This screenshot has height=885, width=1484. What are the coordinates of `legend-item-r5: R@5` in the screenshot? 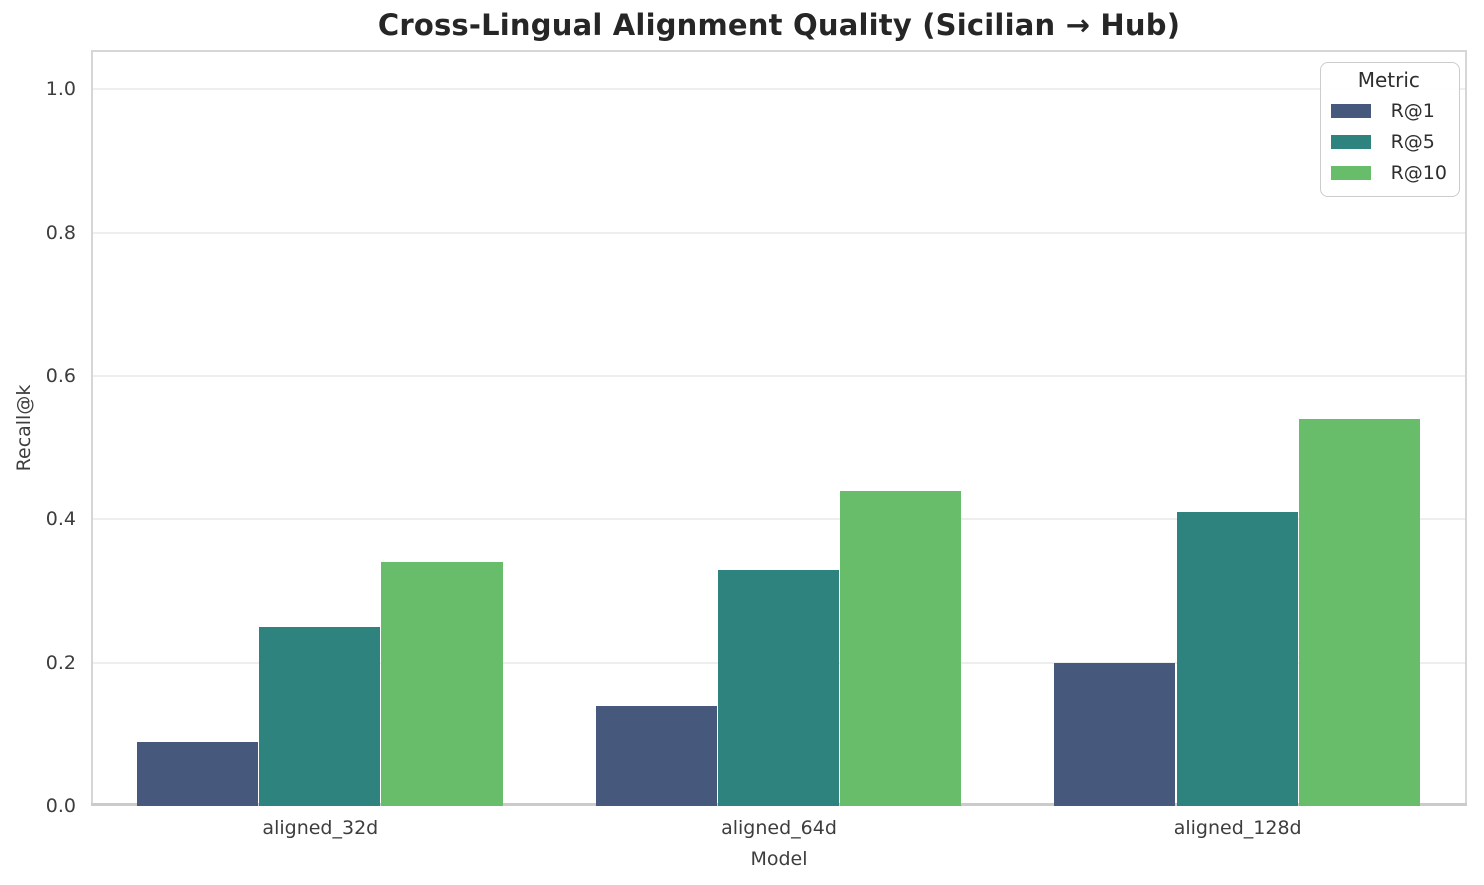 It's located at (1388, 141).